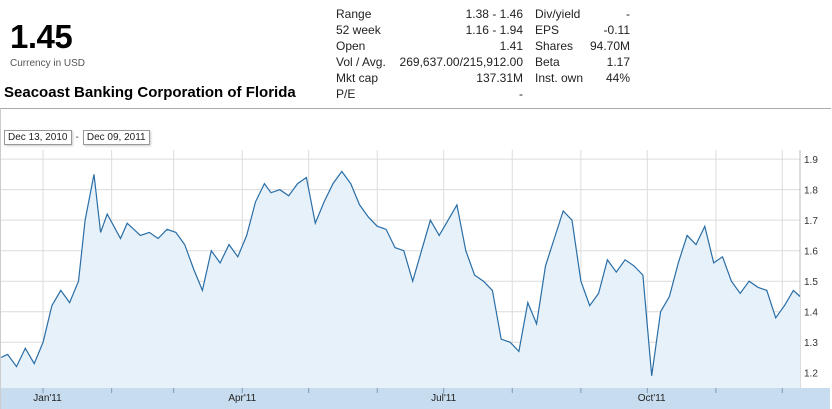 The height and width of the screenshot is (409, 832). What do you see at coordinates (582, 30) in the screenshot?
I see `stat-row-eps: EPS -0.11` at bounding box center [582, 30].